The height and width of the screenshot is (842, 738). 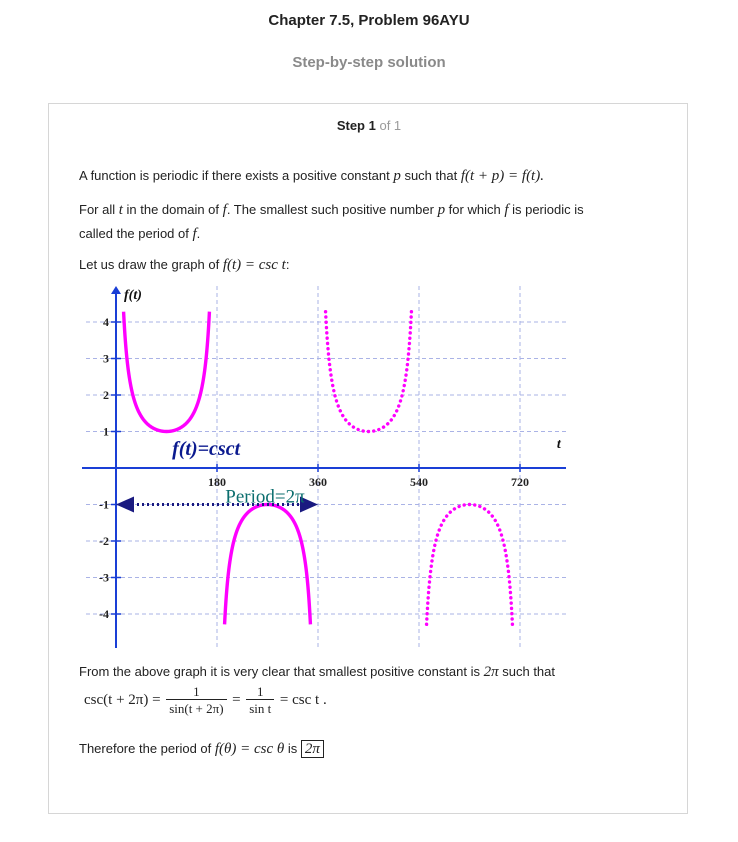 What do you see at coordinates (104, 541) in the screenshot?
I see `y-tick-label: -2` at bounding box center [104, 541].